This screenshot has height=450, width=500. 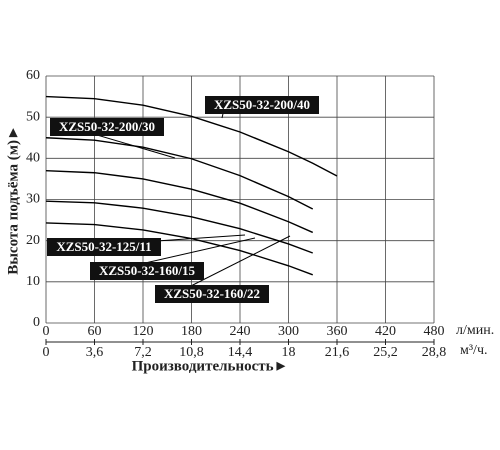 What do you see at coordinates (474, 350) in the screenshot?
I see `x2-unit: м³/ч.` at bounding box center [474, 350].